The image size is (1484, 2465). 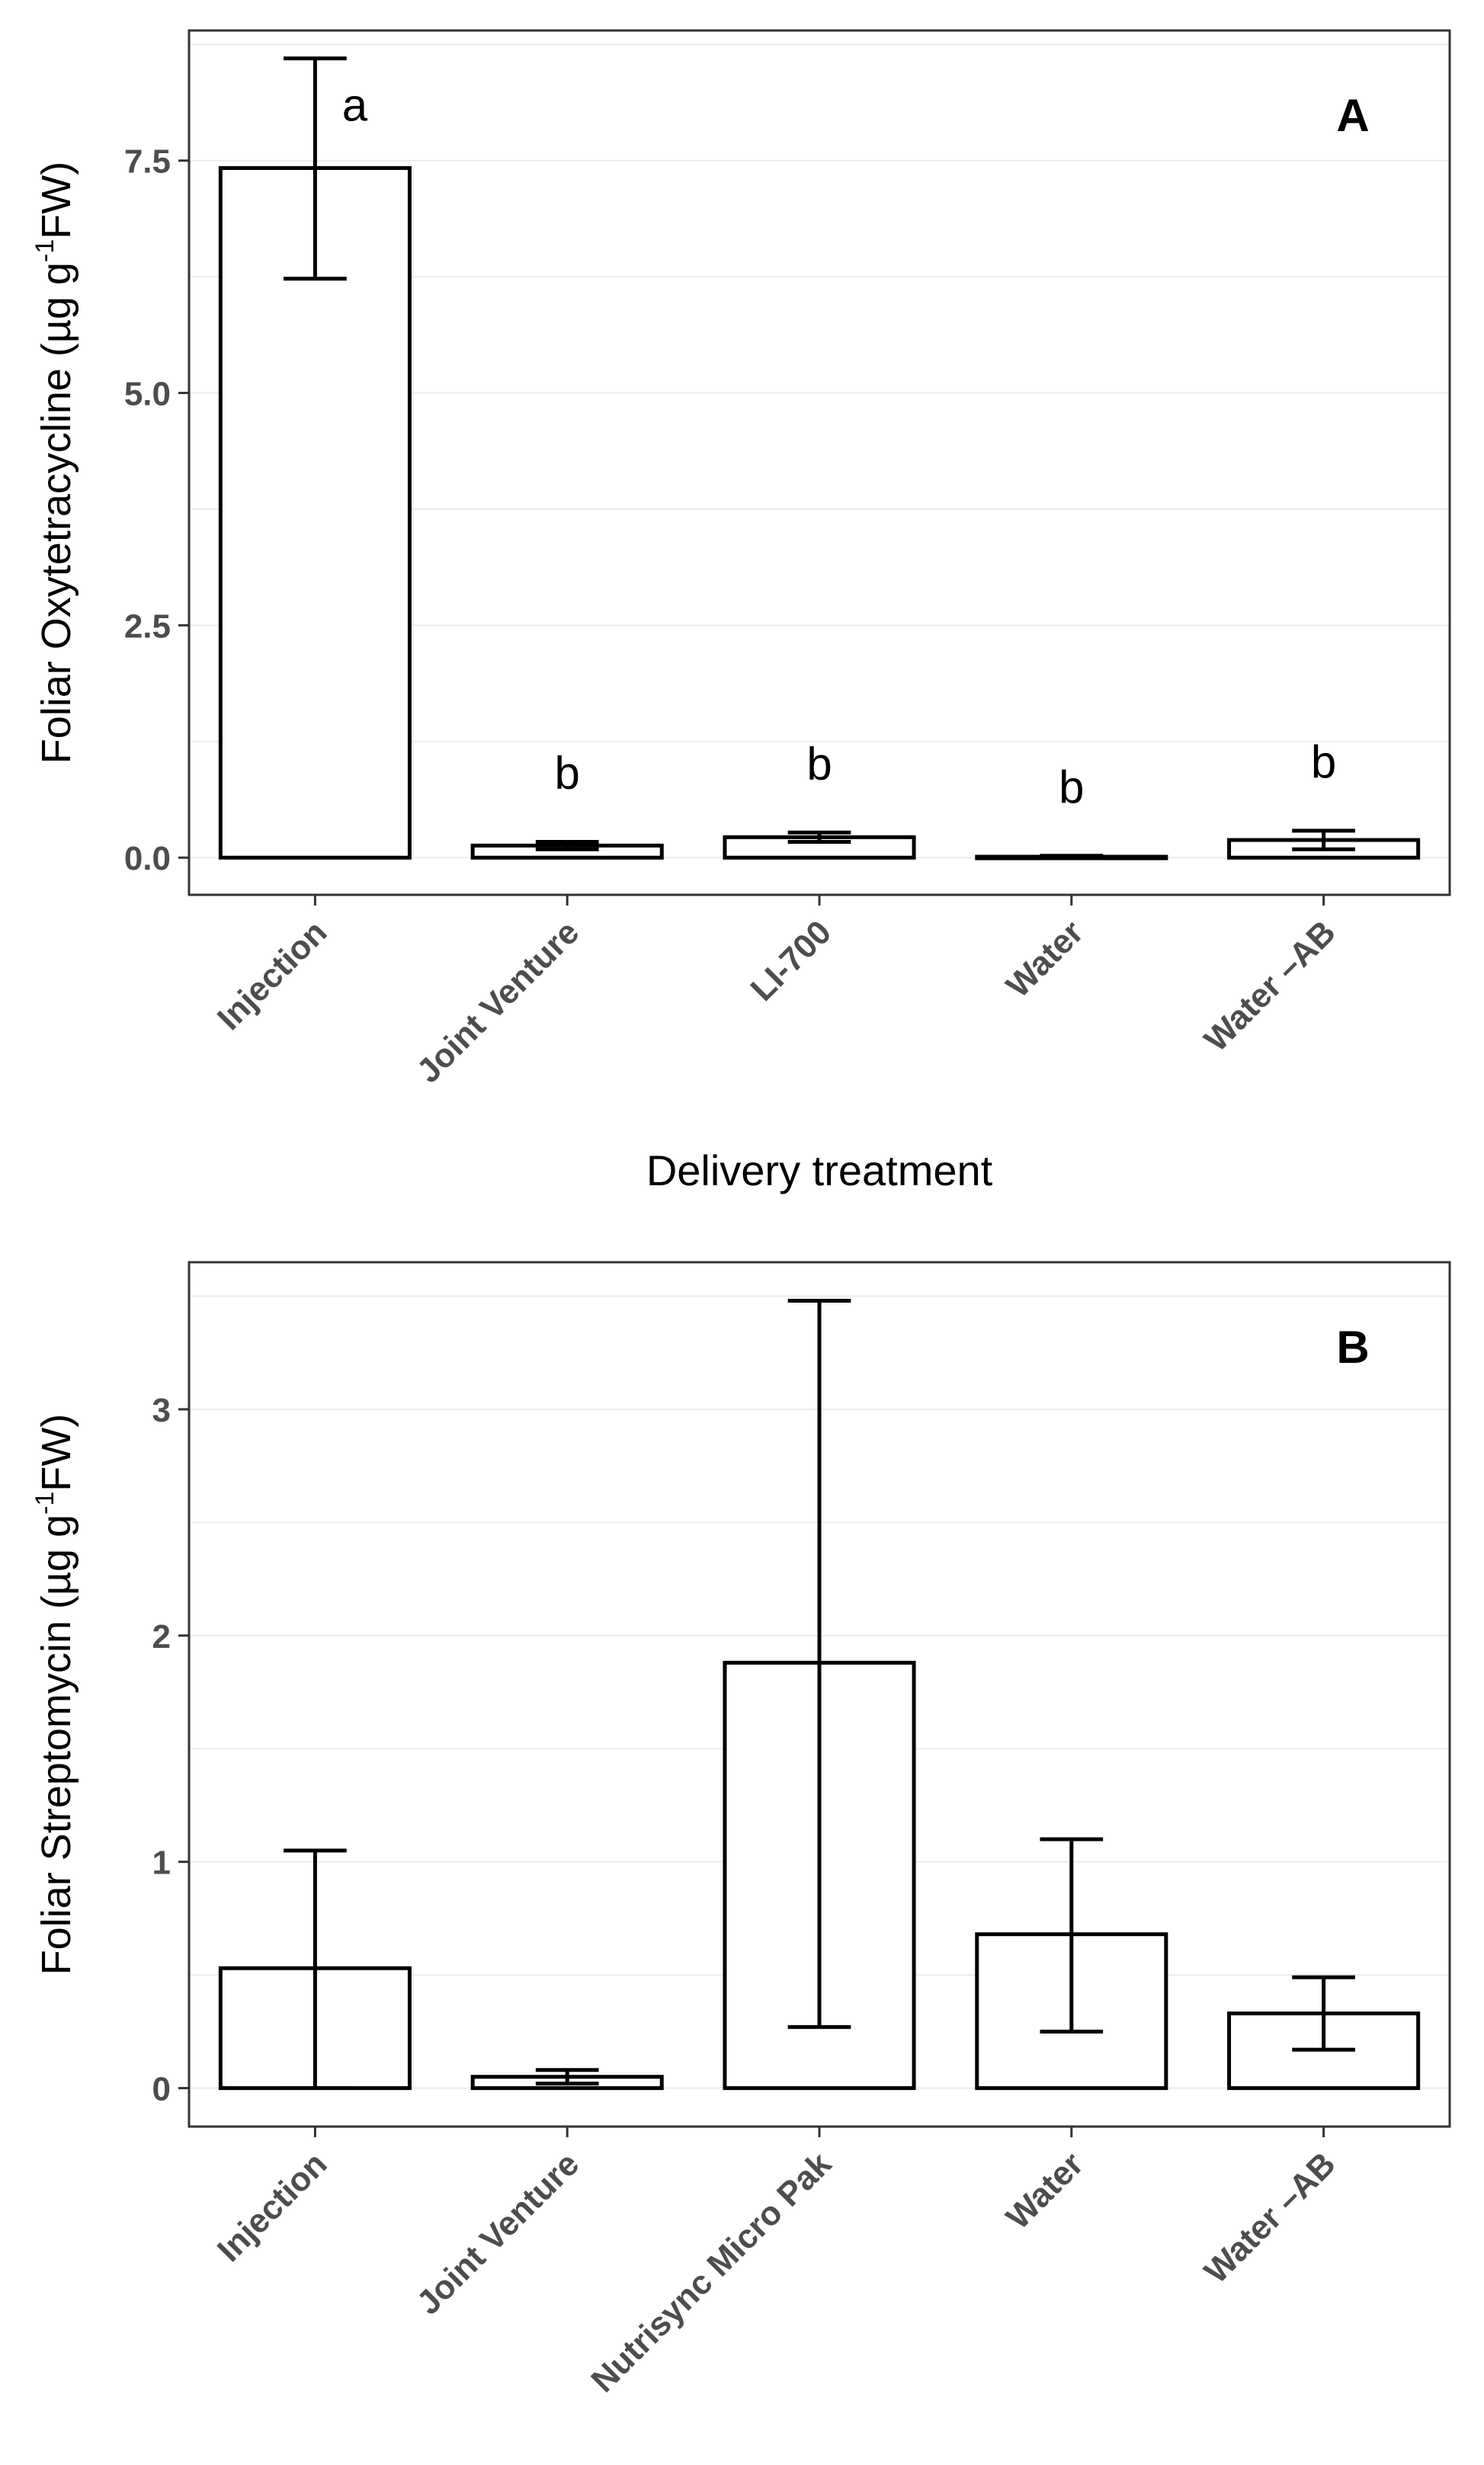 I want to click on y-tick-label: 2, so click(x=161, y=1637).